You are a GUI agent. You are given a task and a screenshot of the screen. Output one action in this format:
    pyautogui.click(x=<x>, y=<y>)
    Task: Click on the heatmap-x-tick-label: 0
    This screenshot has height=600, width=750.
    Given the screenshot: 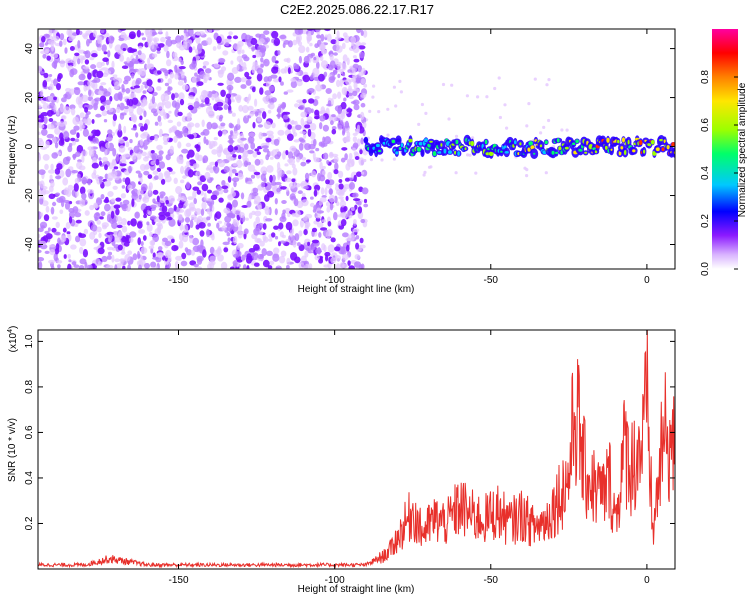 What is the action you would take?
    pyautogui.click(x=647, y=280)
    